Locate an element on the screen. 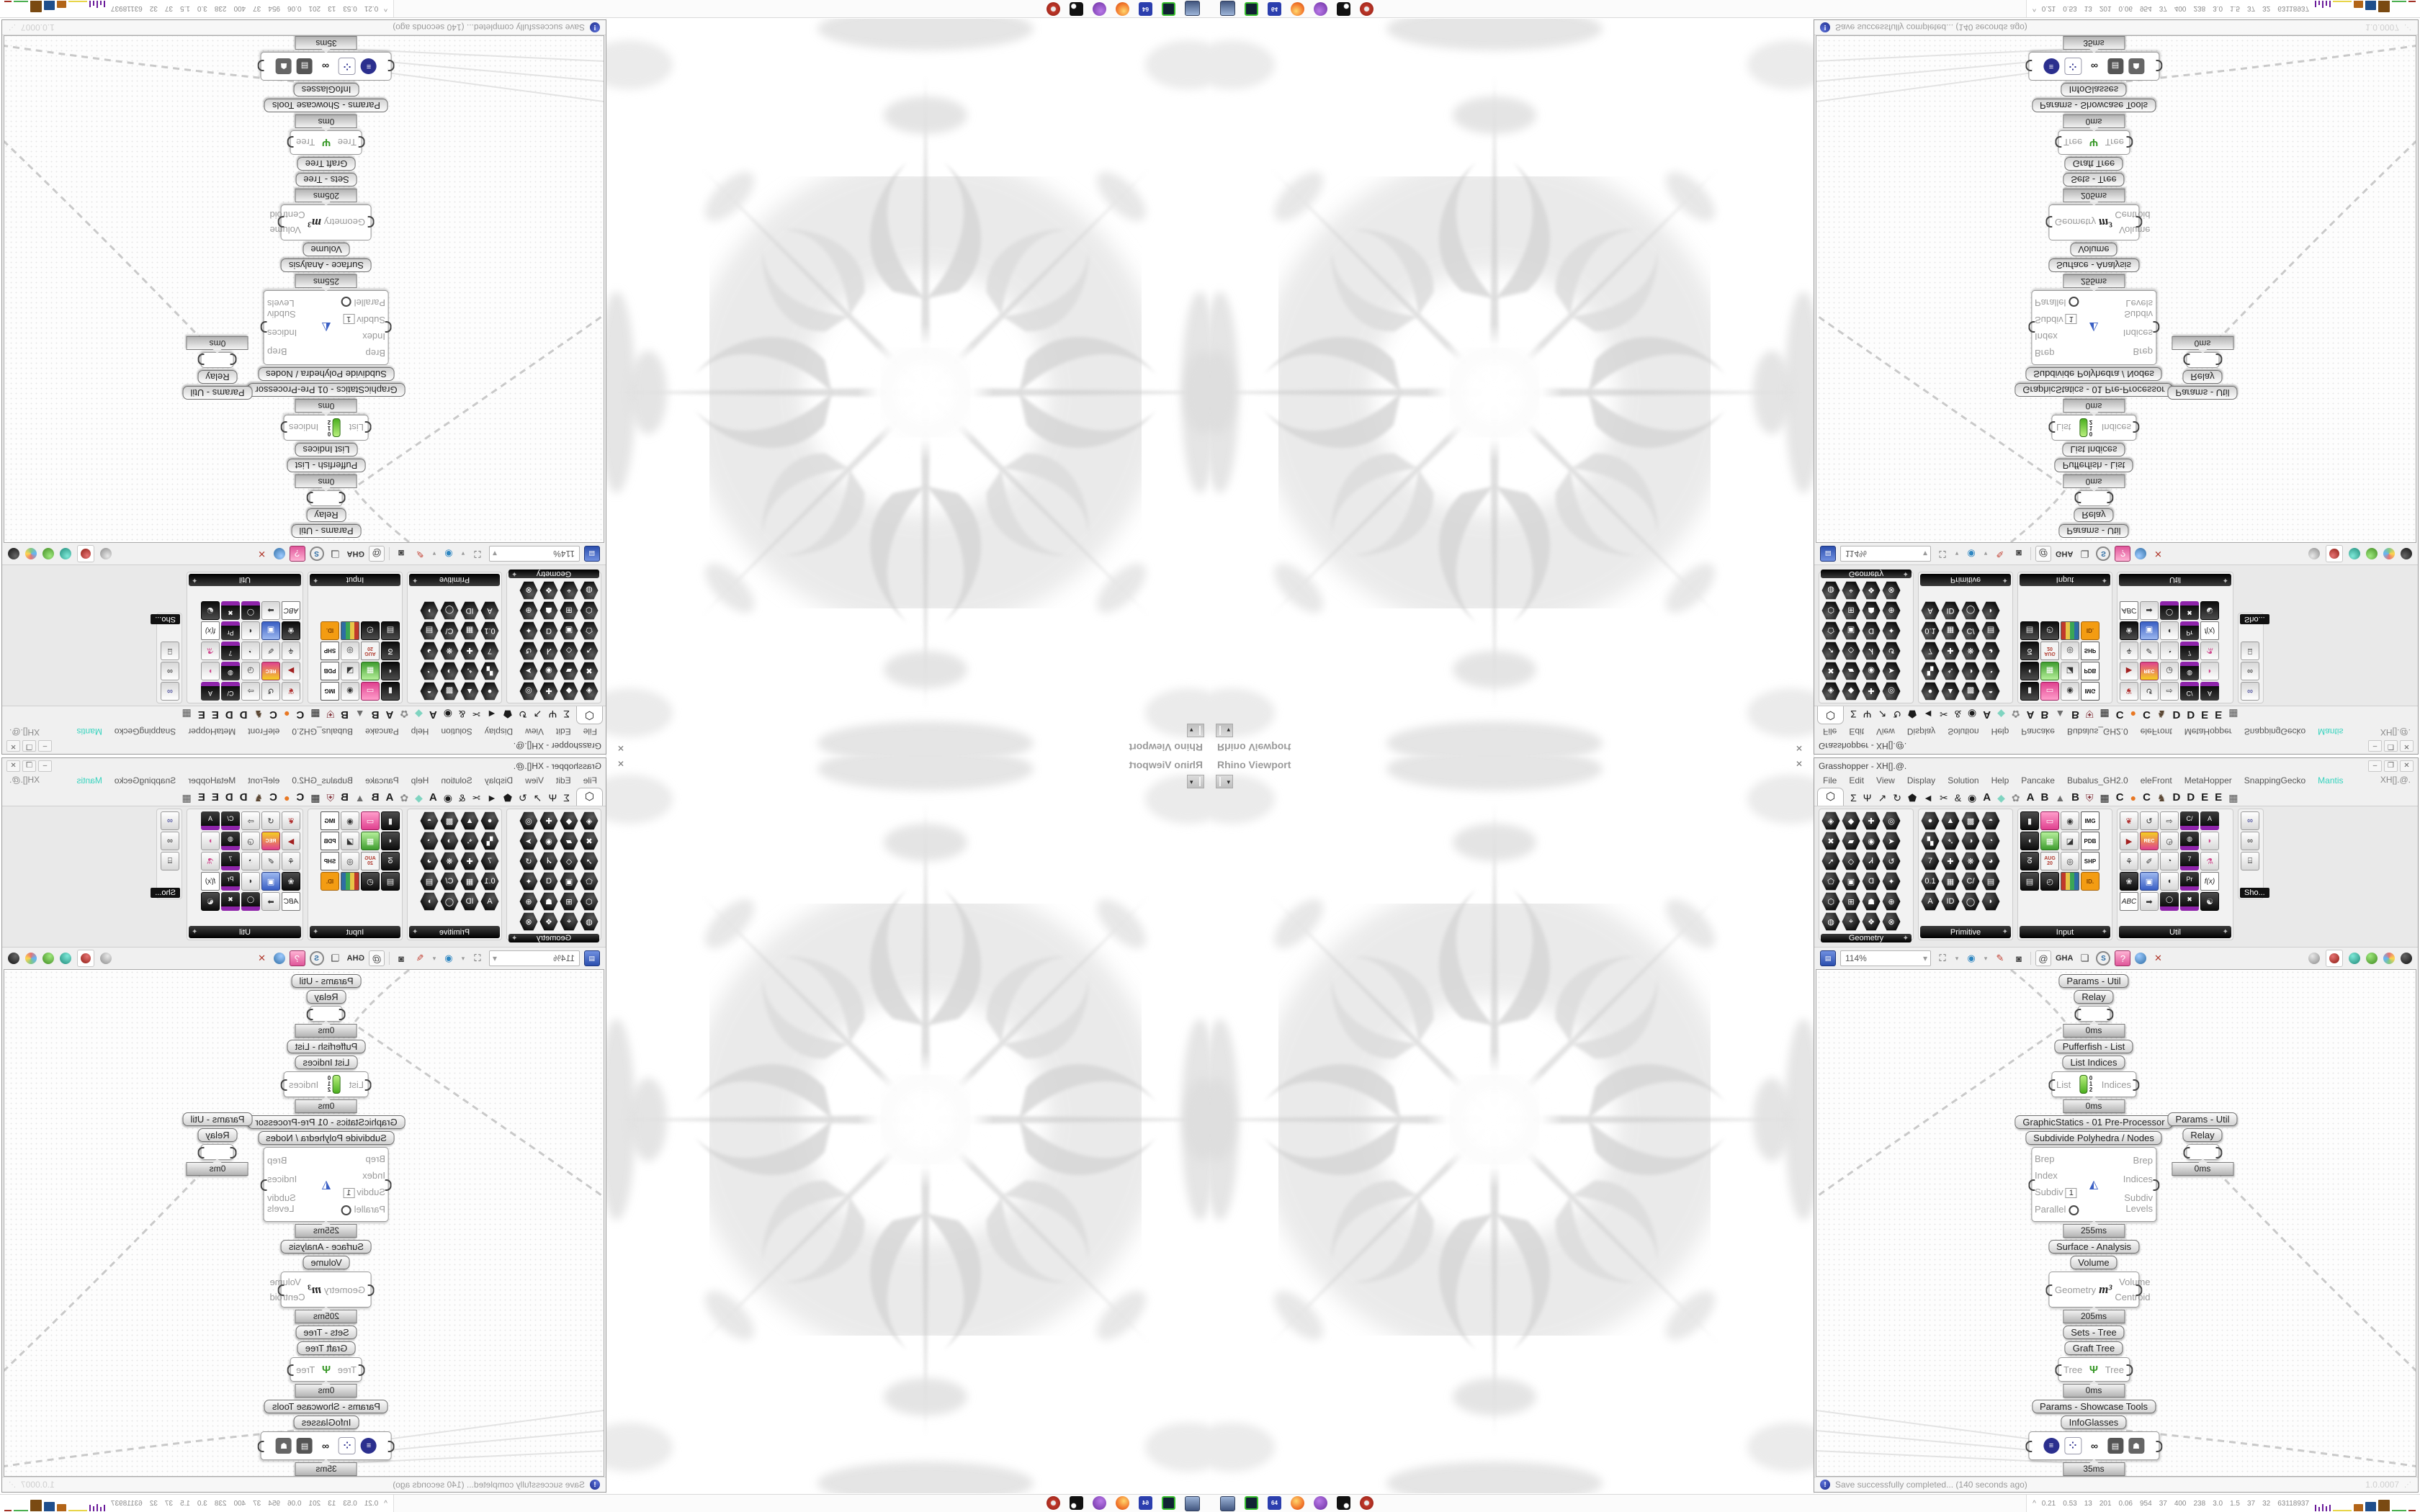 The width and height of the screenshot is (2420, 1512). component-icon: ☯ is located at coordinates (210, 901).